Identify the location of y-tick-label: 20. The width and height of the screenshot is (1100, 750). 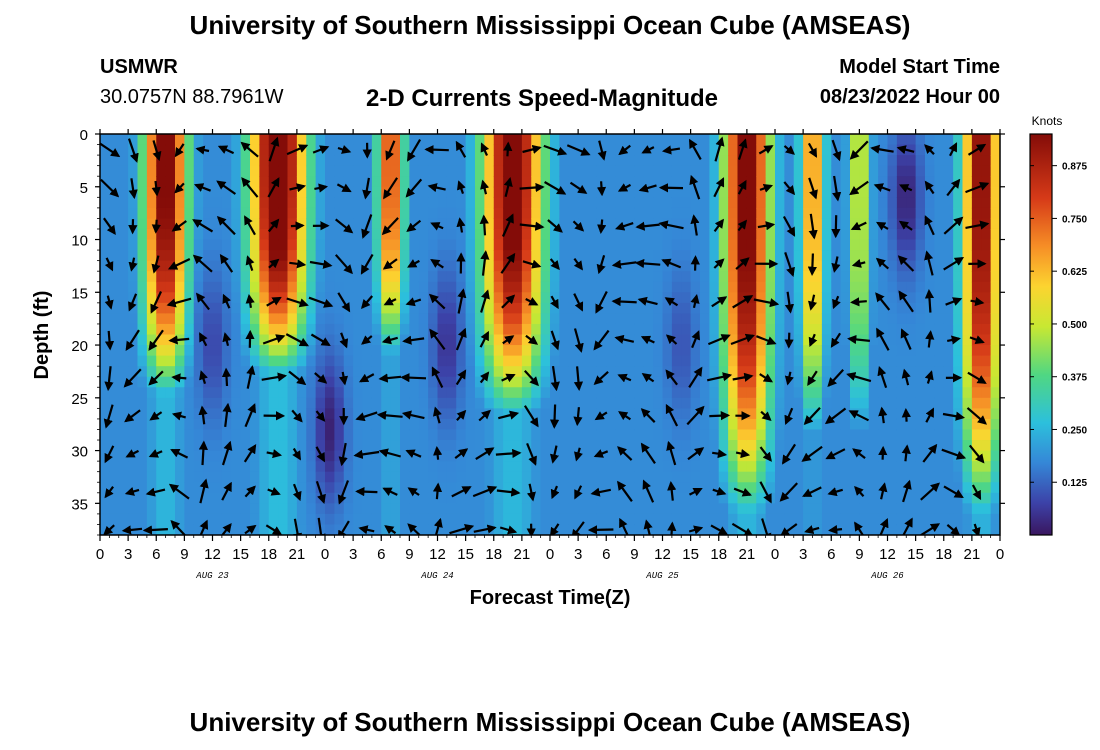
(79, 346).